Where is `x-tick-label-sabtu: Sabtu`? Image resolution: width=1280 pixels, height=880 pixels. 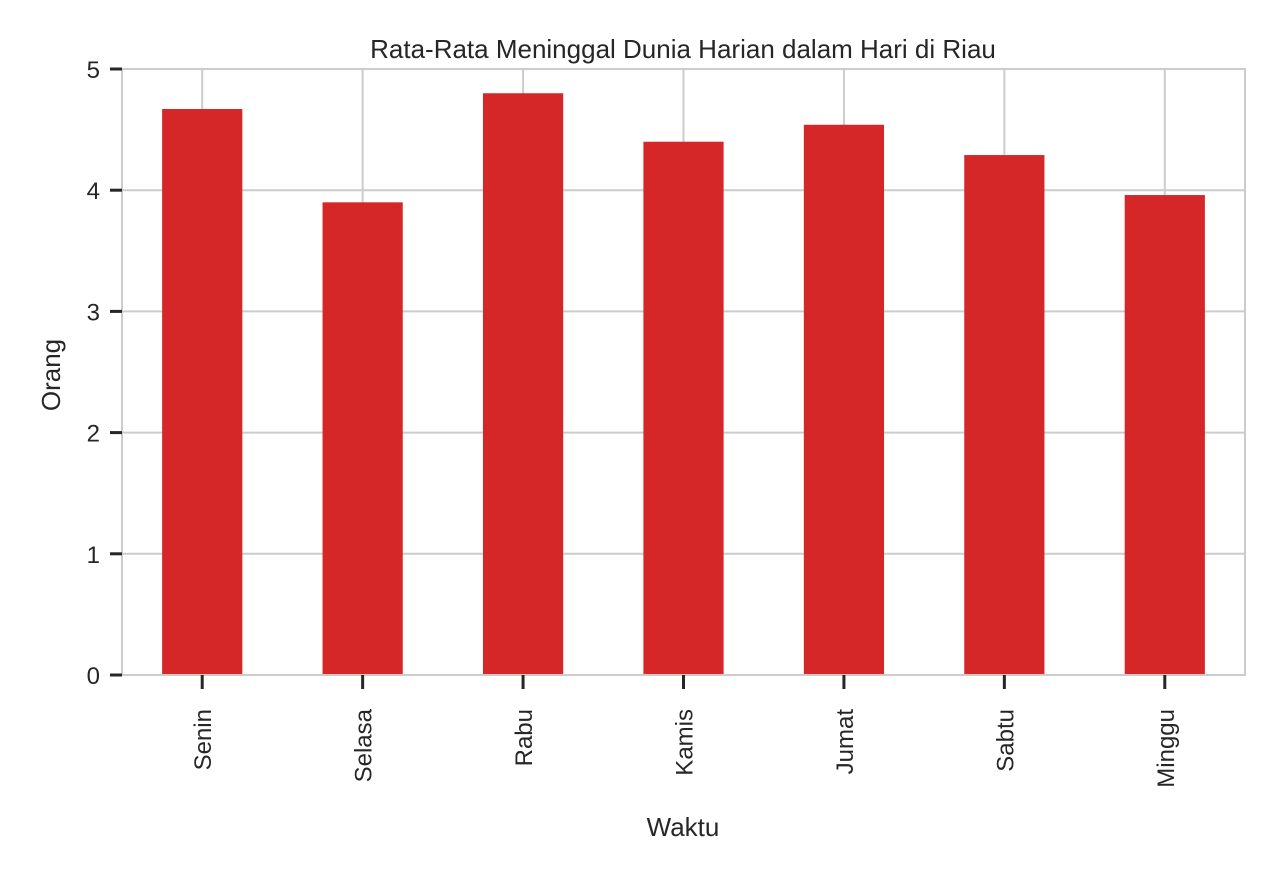 x-tick-label-sabtu: Sabtu is located at coordinates (1005, 740).